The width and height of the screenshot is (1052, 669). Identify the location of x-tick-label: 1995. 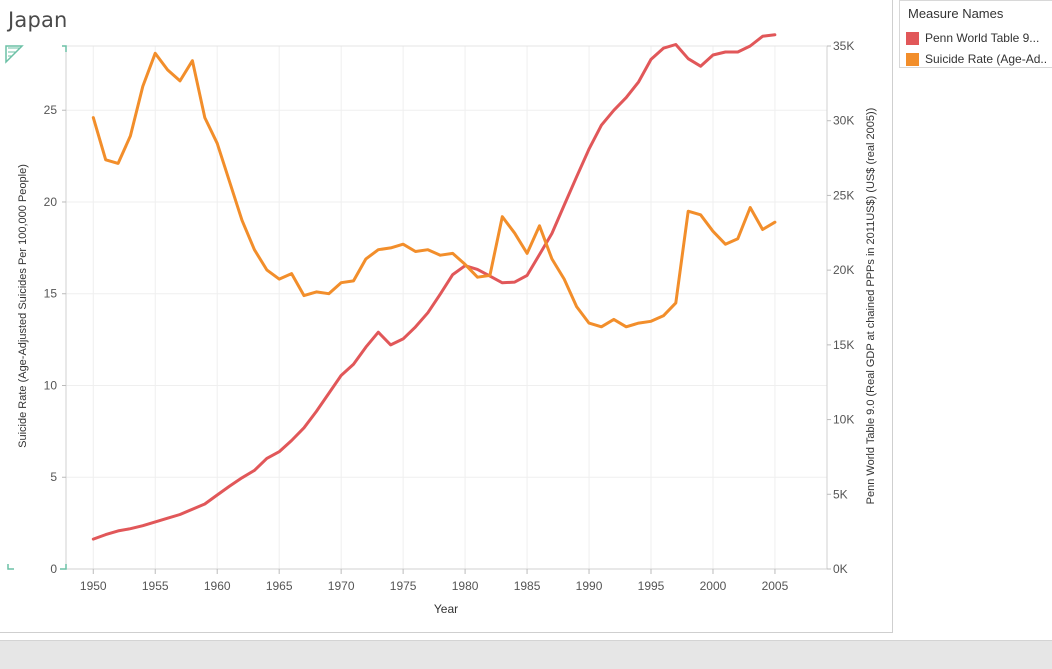
(651, 586).